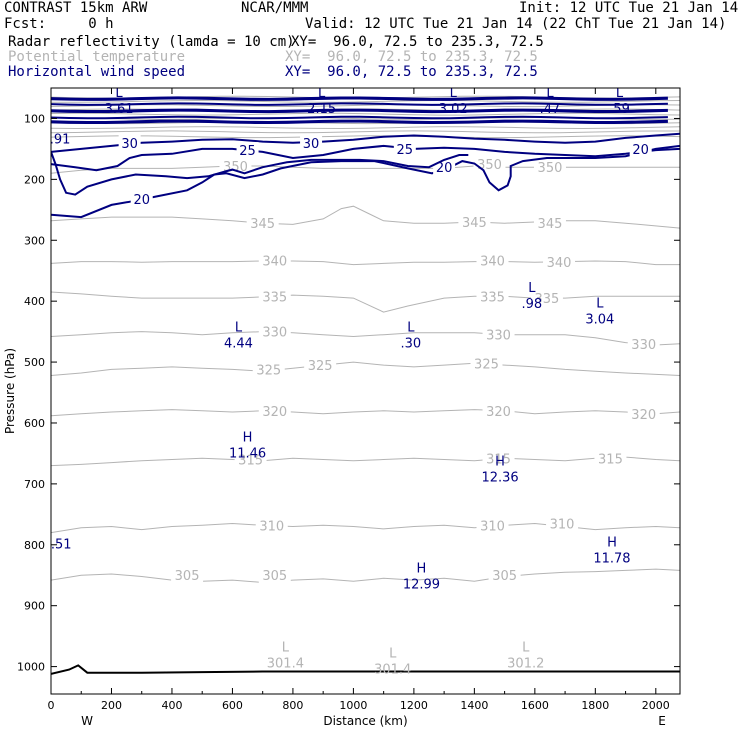  I want to click on extremum-value: 3.02, so click(453, 109).